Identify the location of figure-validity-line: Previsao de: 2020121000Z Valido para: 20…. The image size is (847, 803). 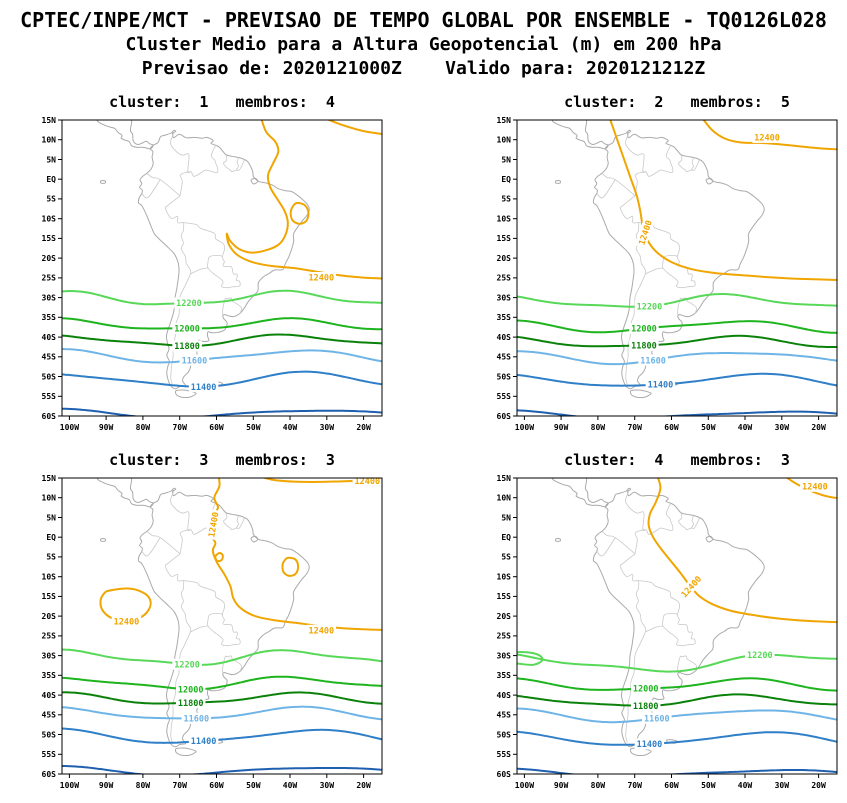
(423, 68).